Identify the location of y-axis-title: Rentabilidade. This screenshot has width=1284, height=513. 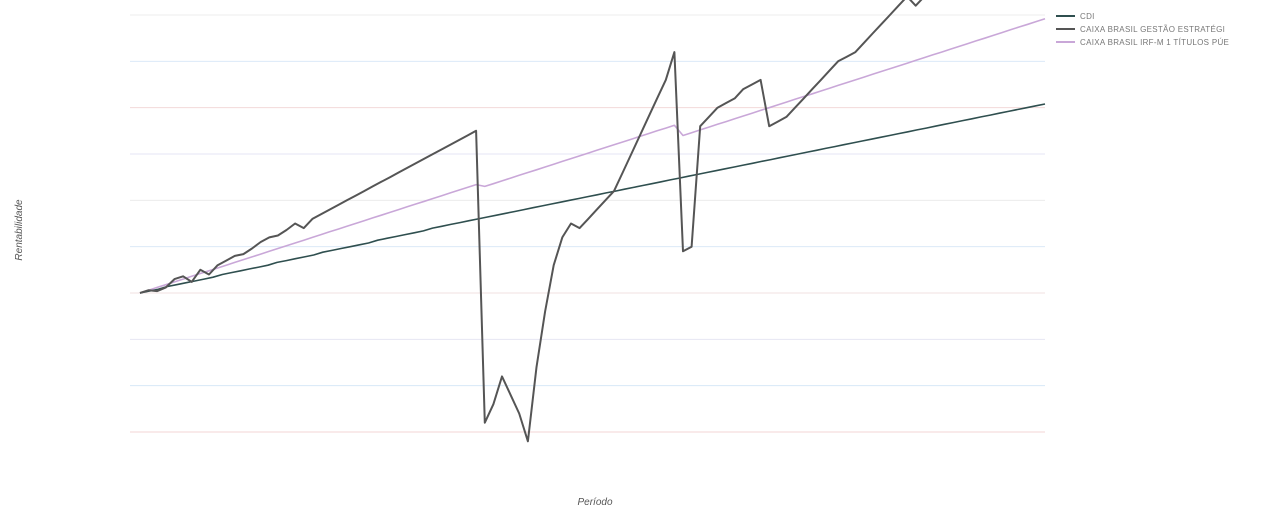
(19, 230).